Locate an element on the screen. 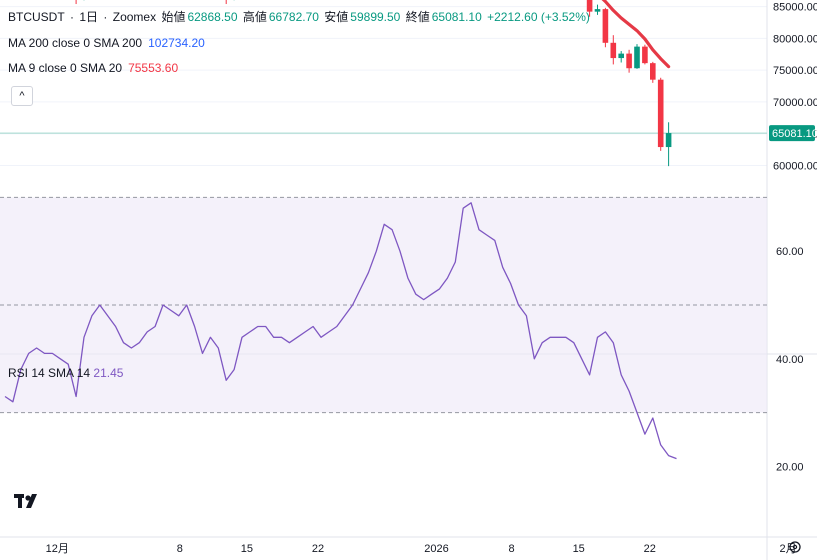 This screenshot has width=817, height=560. exchange-sep: · is located at coordinates (105, 17).